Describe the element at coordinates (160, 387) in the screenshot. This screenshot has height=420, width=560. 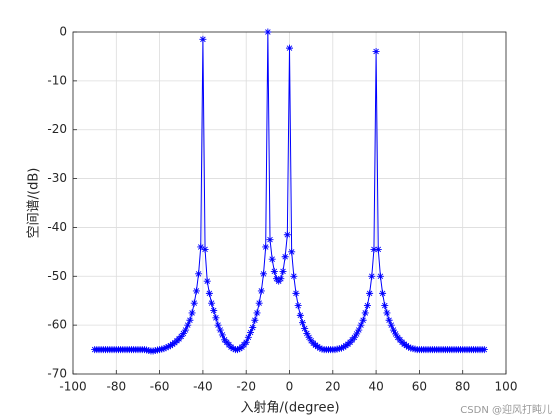
I see `x-tick-label: -60` at that location.